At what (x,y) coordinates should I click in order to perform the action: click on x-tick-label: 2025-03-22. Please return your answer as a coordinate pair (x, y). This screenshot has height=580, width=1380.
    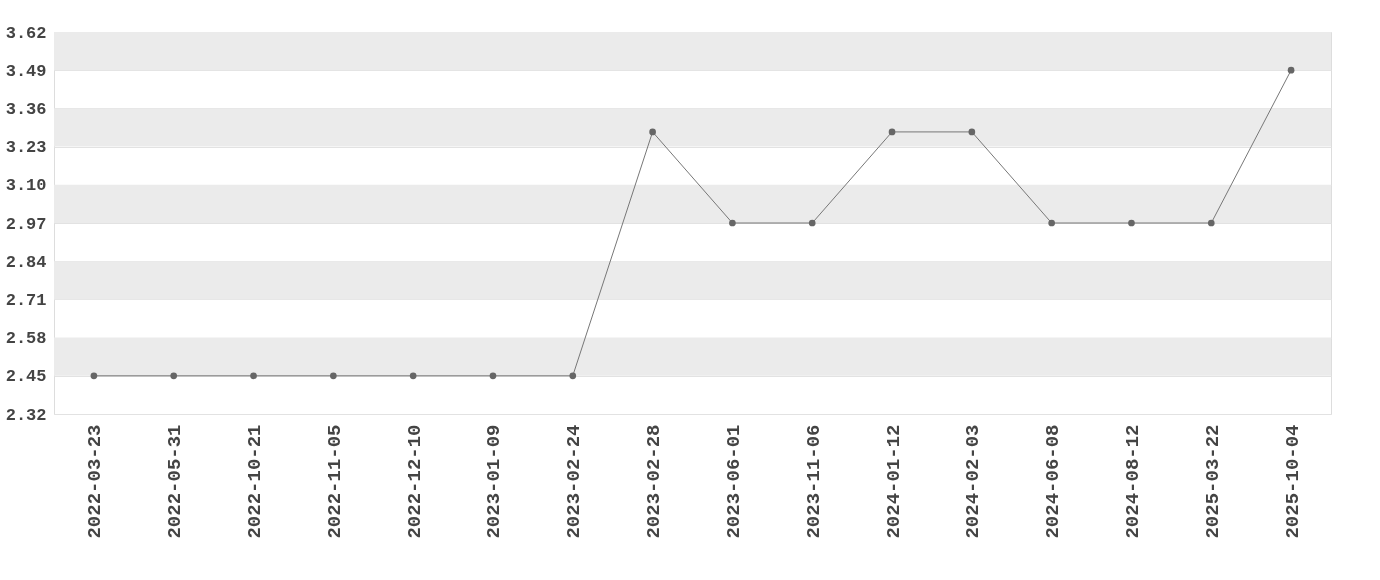
    Looking at the image, I should click on (1212, 481).